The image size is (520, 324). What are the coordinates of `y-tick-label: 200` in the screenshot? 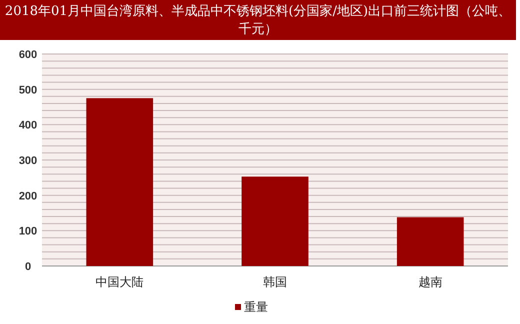 It's located at (28, 196).